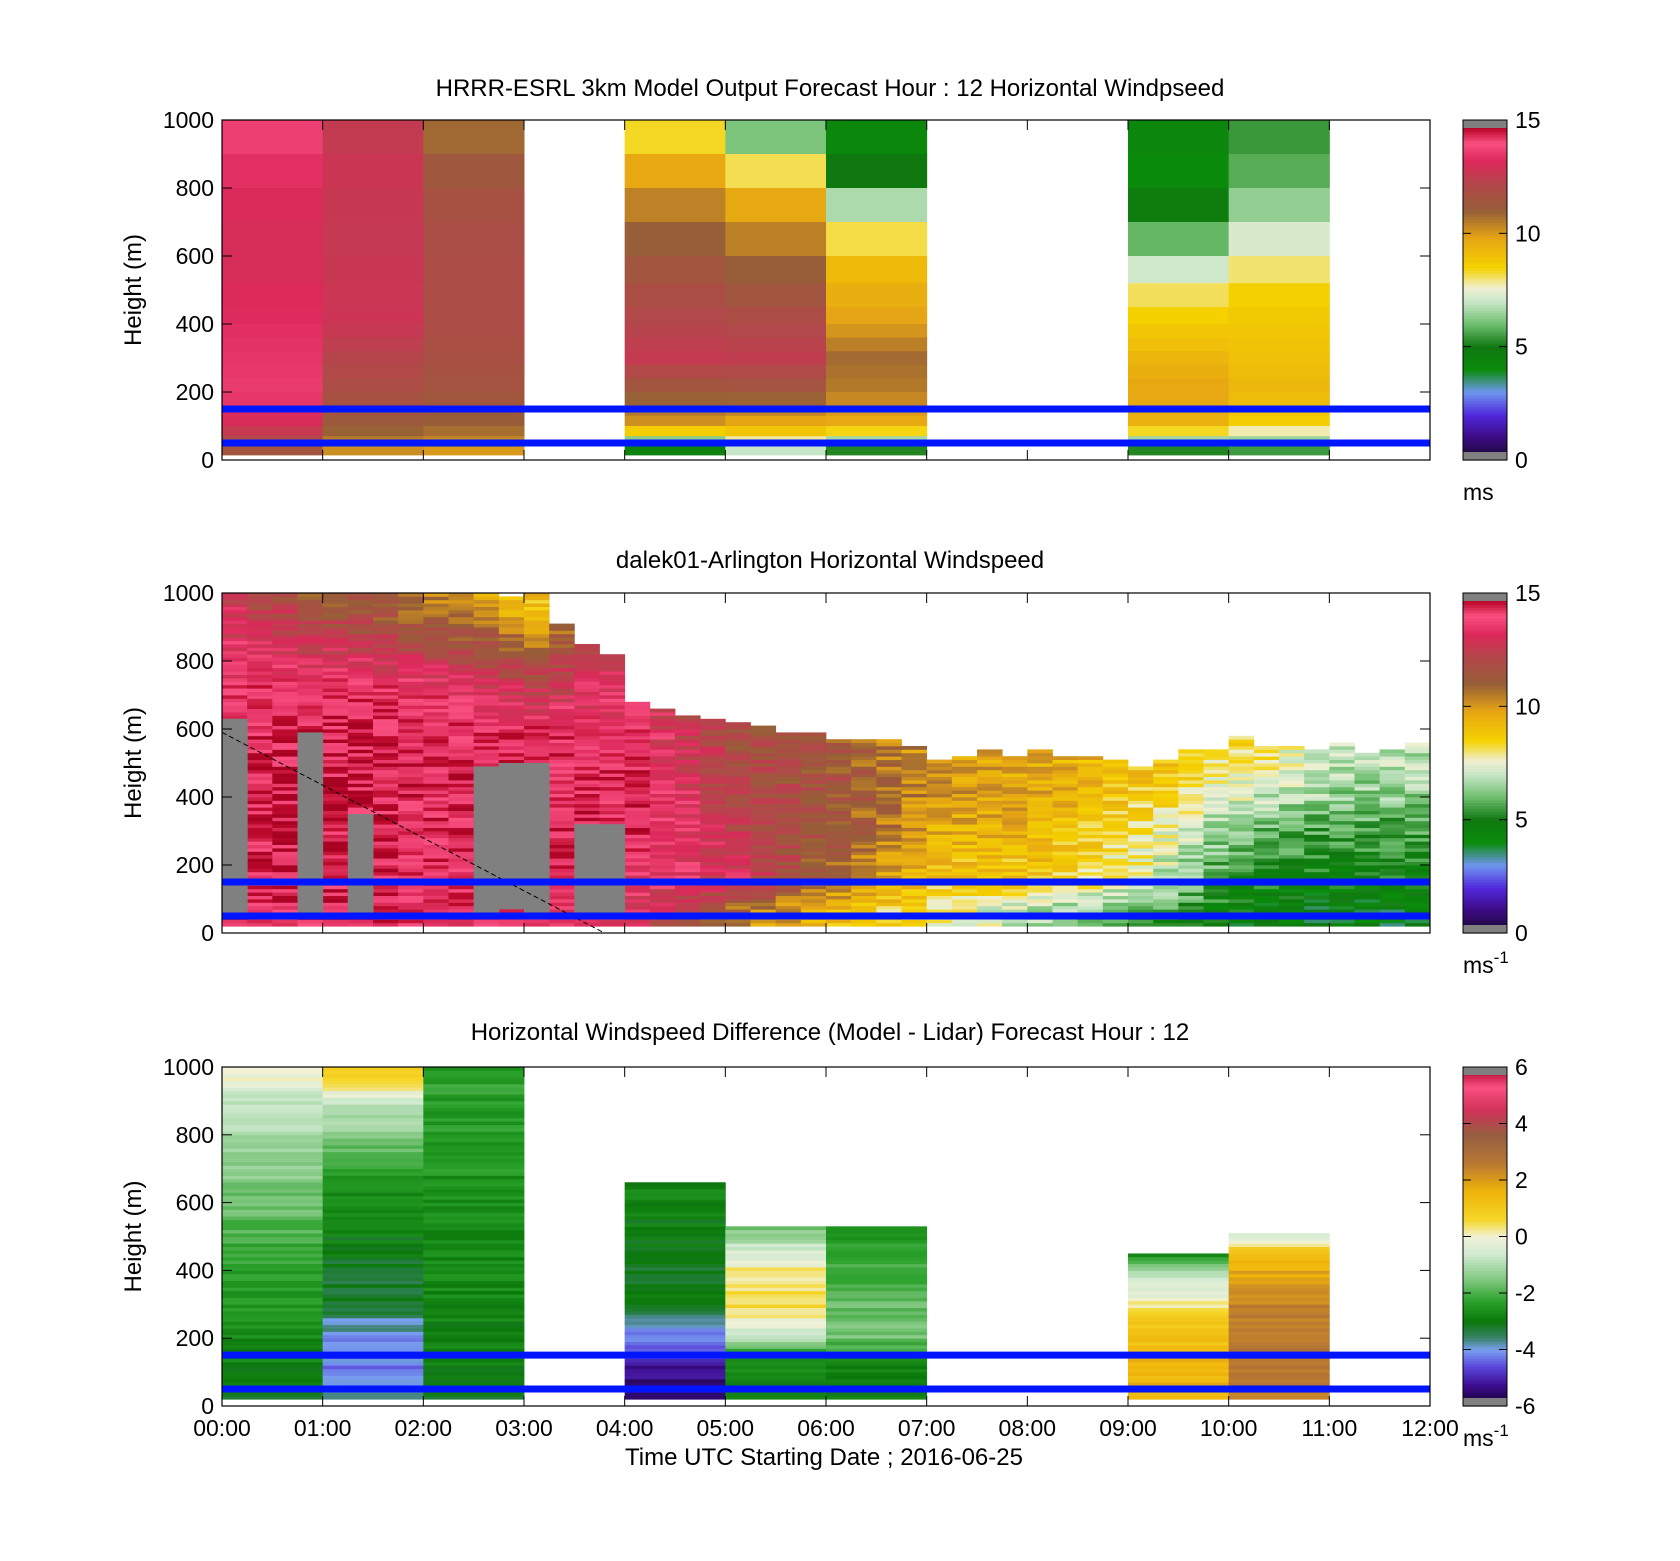 The image size is (1680, 1561). Describe the element at coordinates (1521, 1067) in the screenshot. I see `colorbar-tick-label: 6` at that location.